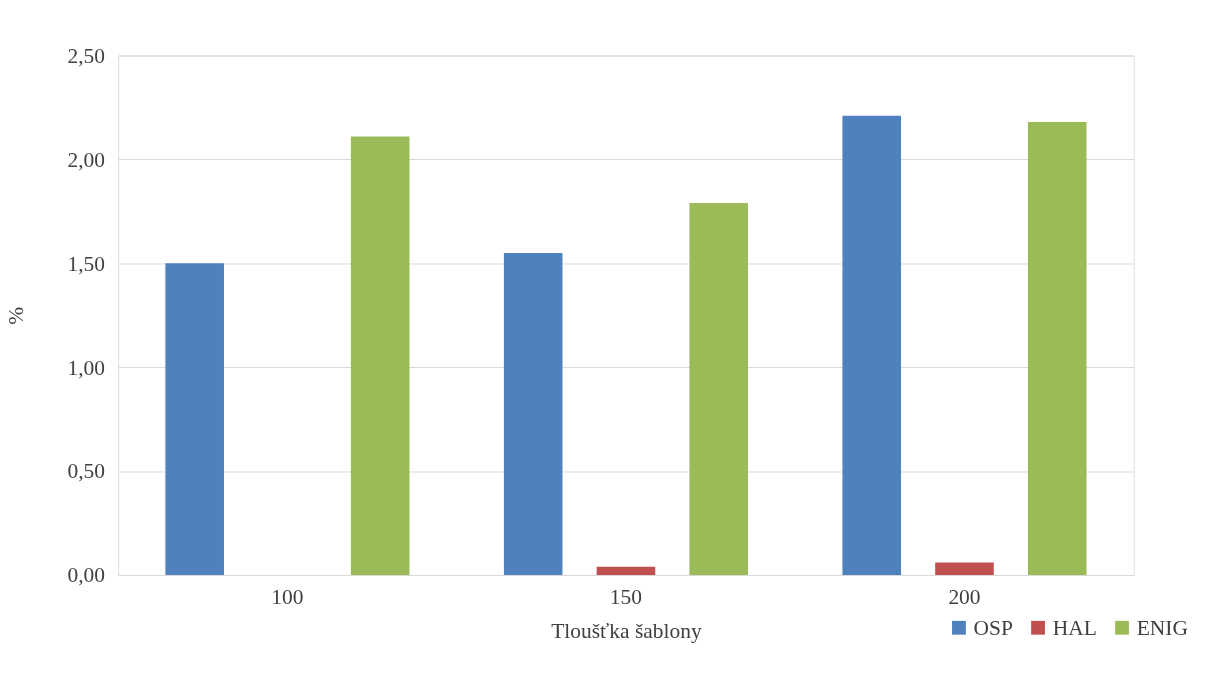 The width and height of the screenshot is (1206, 675). Describe the element at coordinates (964, 596) in the screenshot. I see `x-tick-label: 200` at that location.